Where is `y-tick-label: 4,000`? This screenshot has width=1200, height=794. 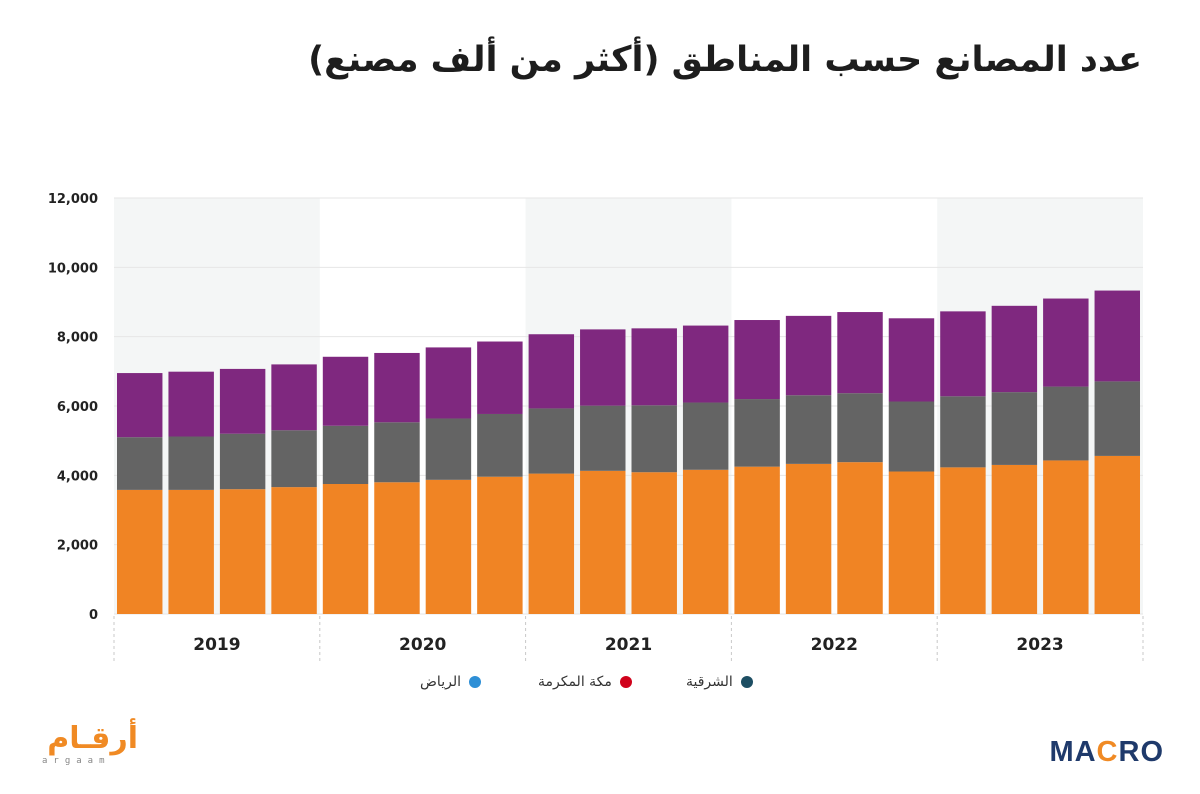 y-tick-label: 4,000 is located at coordinates (77, 476).